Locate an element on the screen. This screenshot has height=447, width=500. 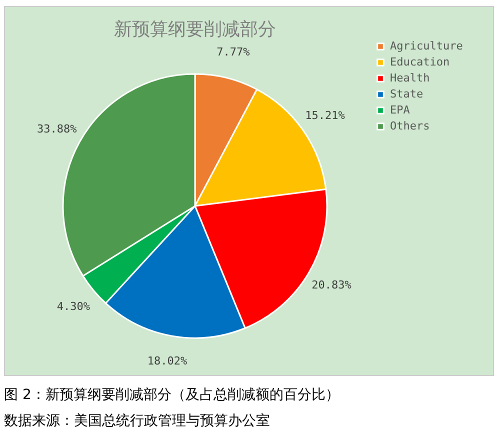
data-label: 18.02% is located at coordinates (167, 361).